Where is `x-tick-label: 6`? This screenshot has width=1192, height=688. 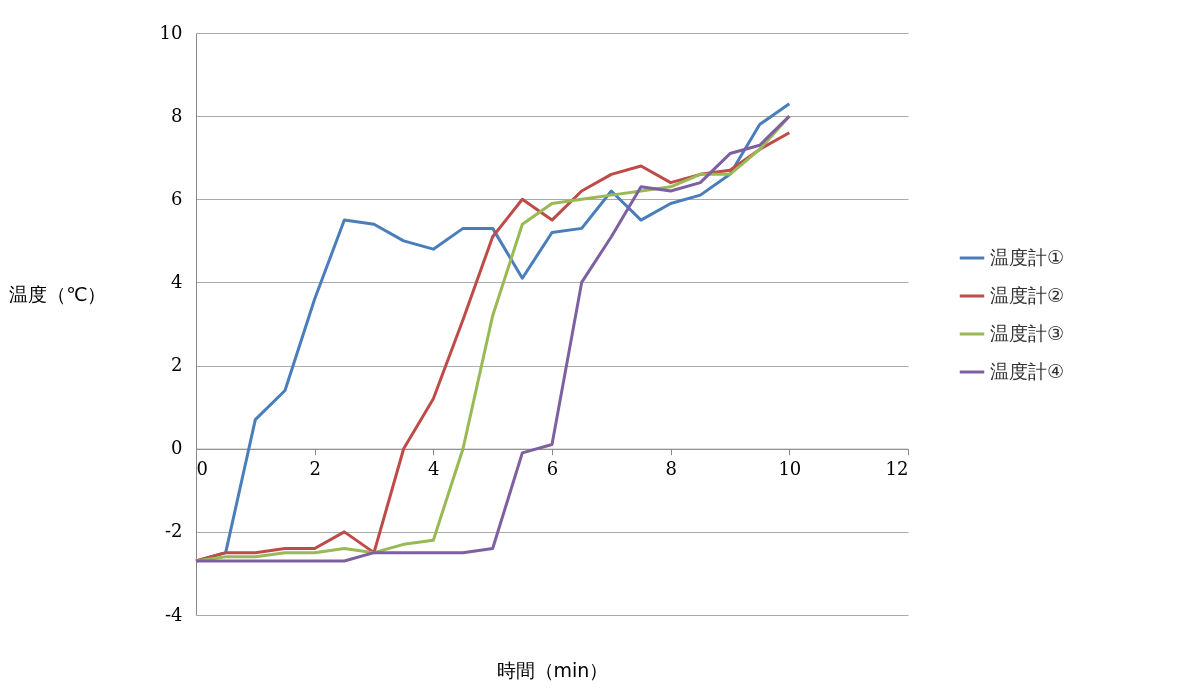 x-tick-label: 6 is located at coordinates (552, 469).